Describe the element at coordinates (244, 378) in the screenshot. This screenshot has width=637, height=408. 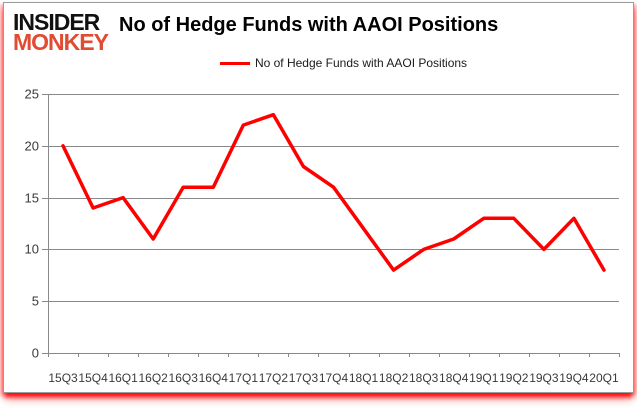
I see `x-axis-label: 17Q1` at that location.